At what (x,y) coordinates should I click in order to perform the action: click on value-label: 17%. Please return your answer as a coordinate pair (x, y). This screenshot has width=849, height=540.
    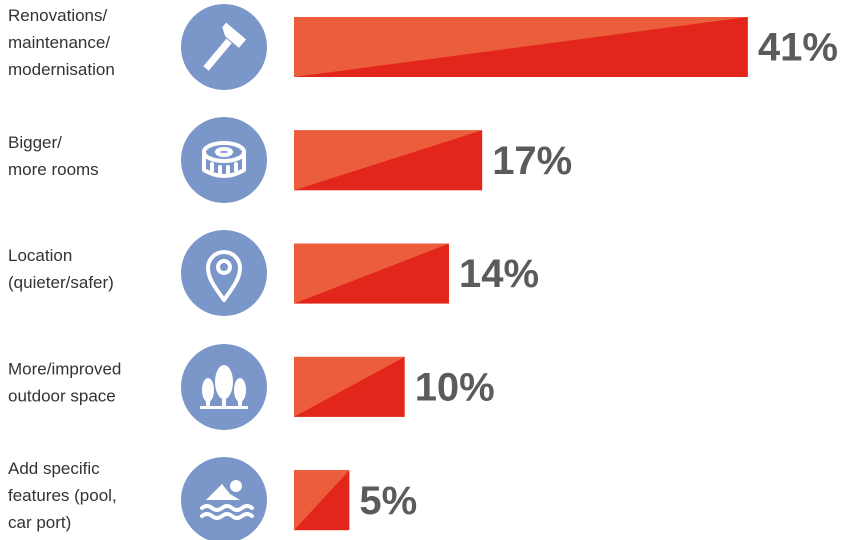
    Looking at the image, I should click on (532, 161).